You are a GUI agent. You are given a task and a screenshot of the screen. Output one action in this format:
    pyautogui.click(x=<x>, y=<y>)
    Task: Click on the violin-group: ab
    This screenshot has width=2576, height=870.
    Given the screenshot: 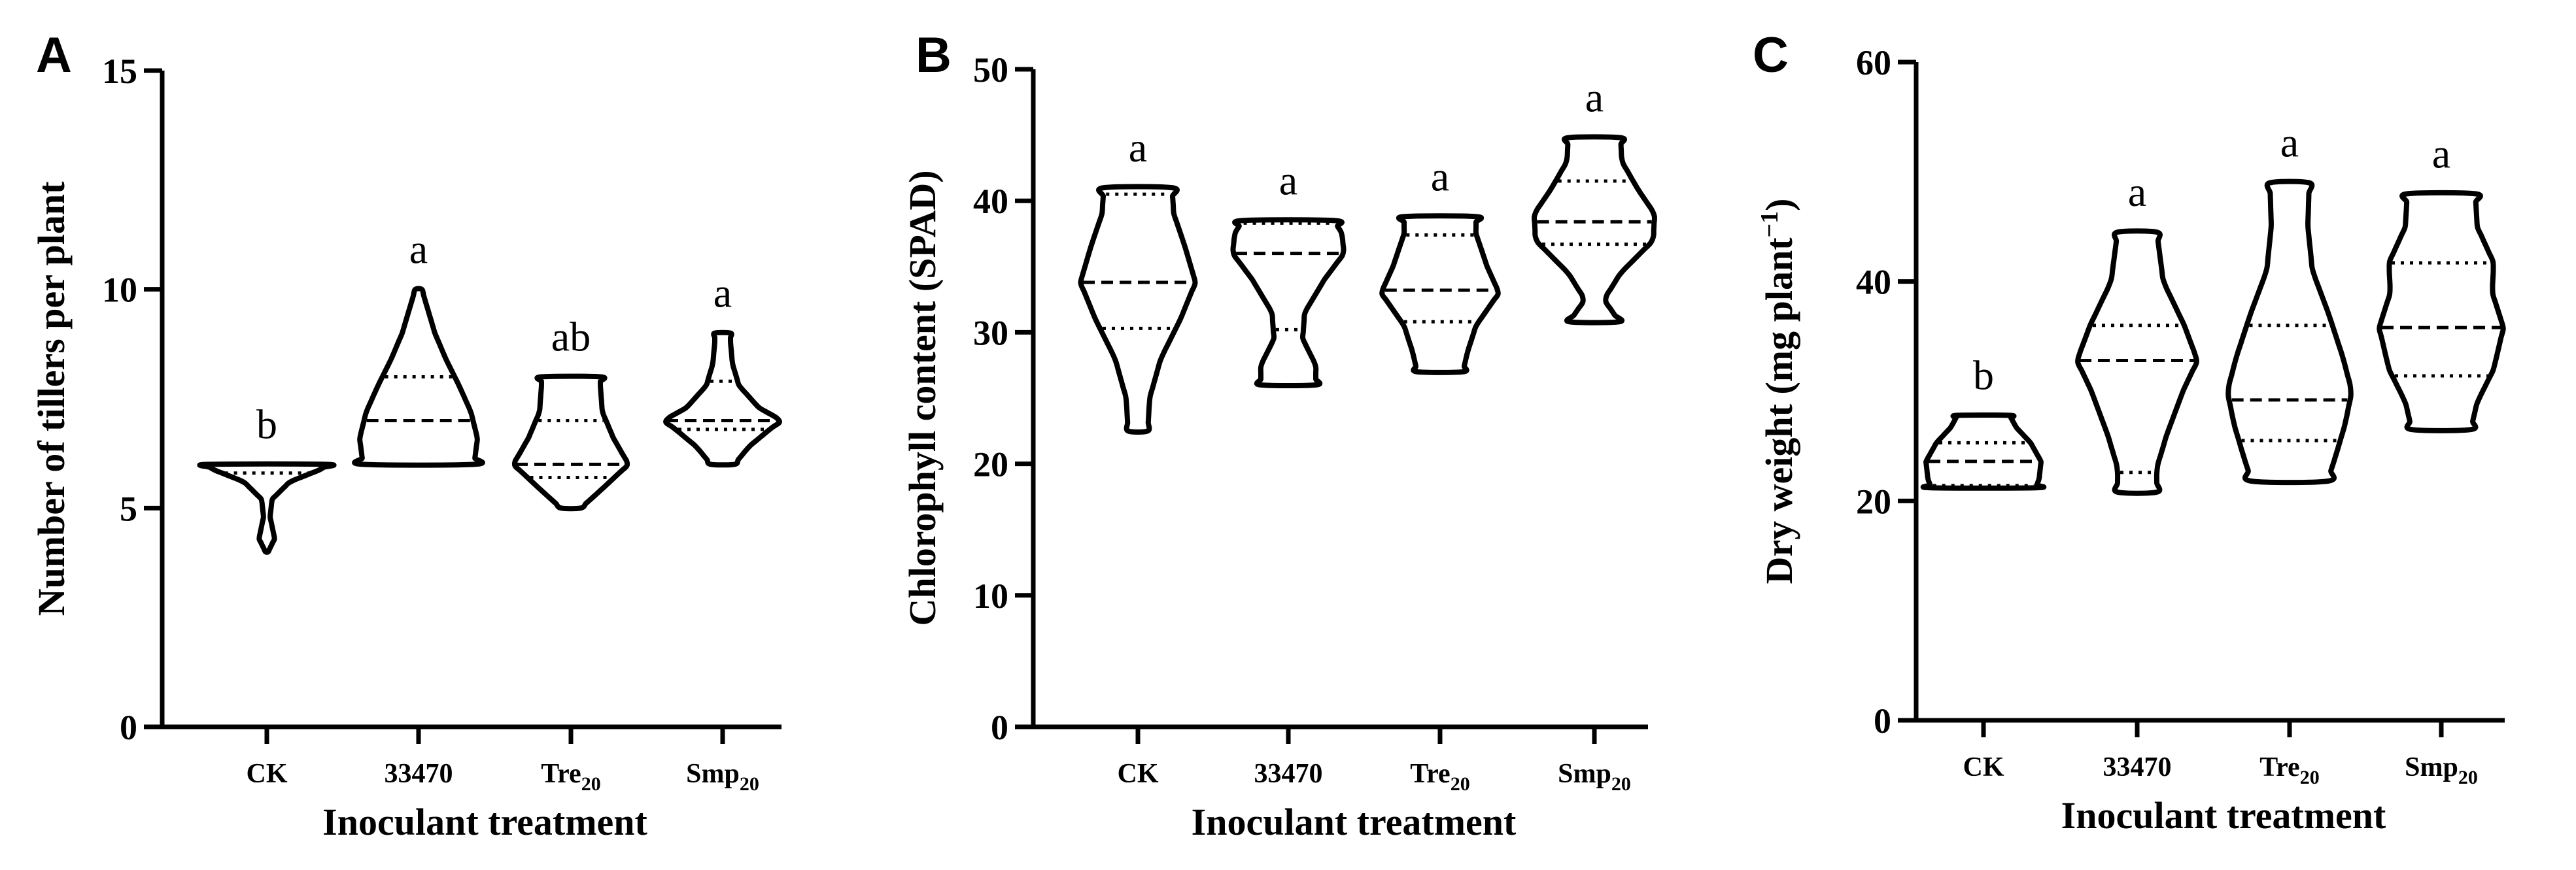 What is the action you would take?
    pyautogui.click(x=571, y=413)
    